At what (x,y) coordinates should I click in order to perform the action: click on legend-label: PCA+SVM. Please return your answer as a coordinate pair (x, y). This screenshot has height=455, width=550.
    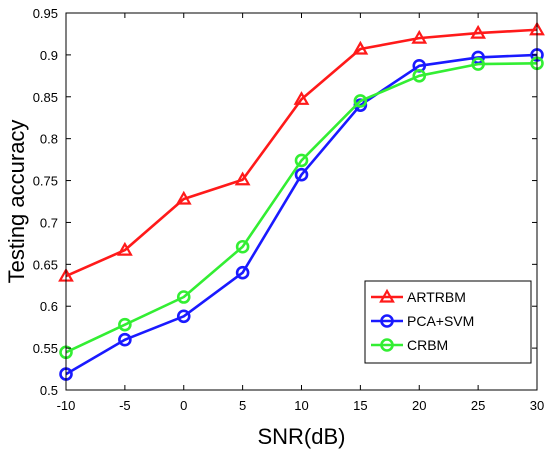
    Looking at the image, I should click on (440, 321).